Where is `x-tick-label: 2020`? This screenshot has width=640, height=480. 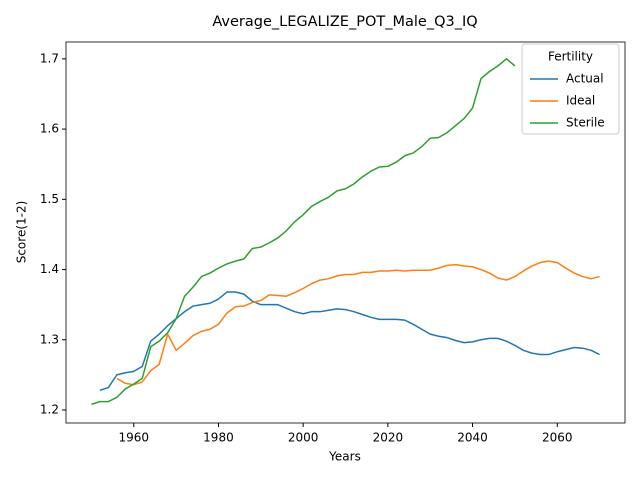 x-tick-label: 2020 is located at coordinates (388, 438).